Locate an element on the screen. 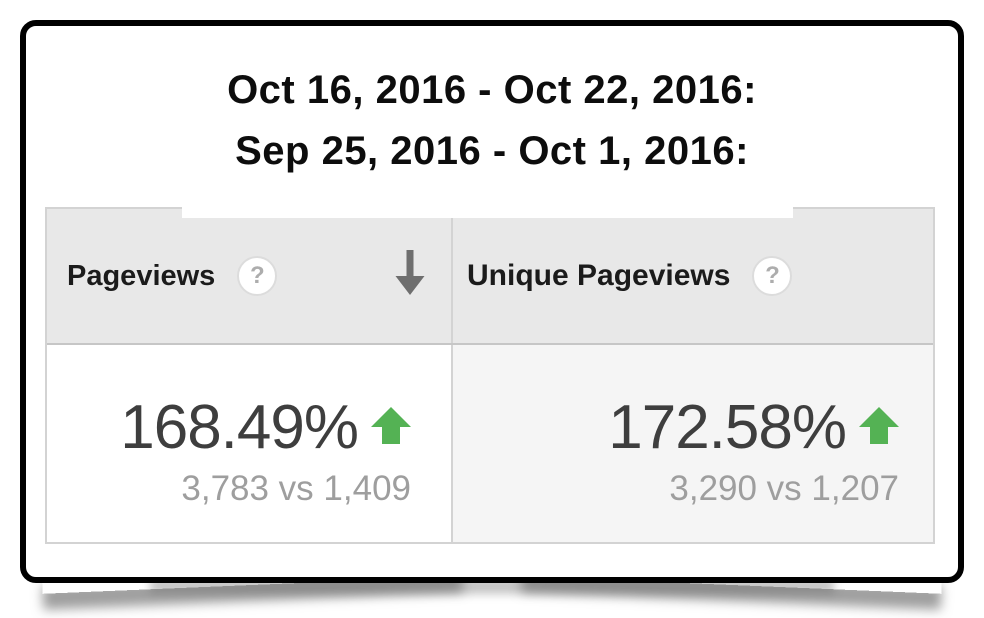  column-label: Unique Pageviews is located at coordinates (599, 275).